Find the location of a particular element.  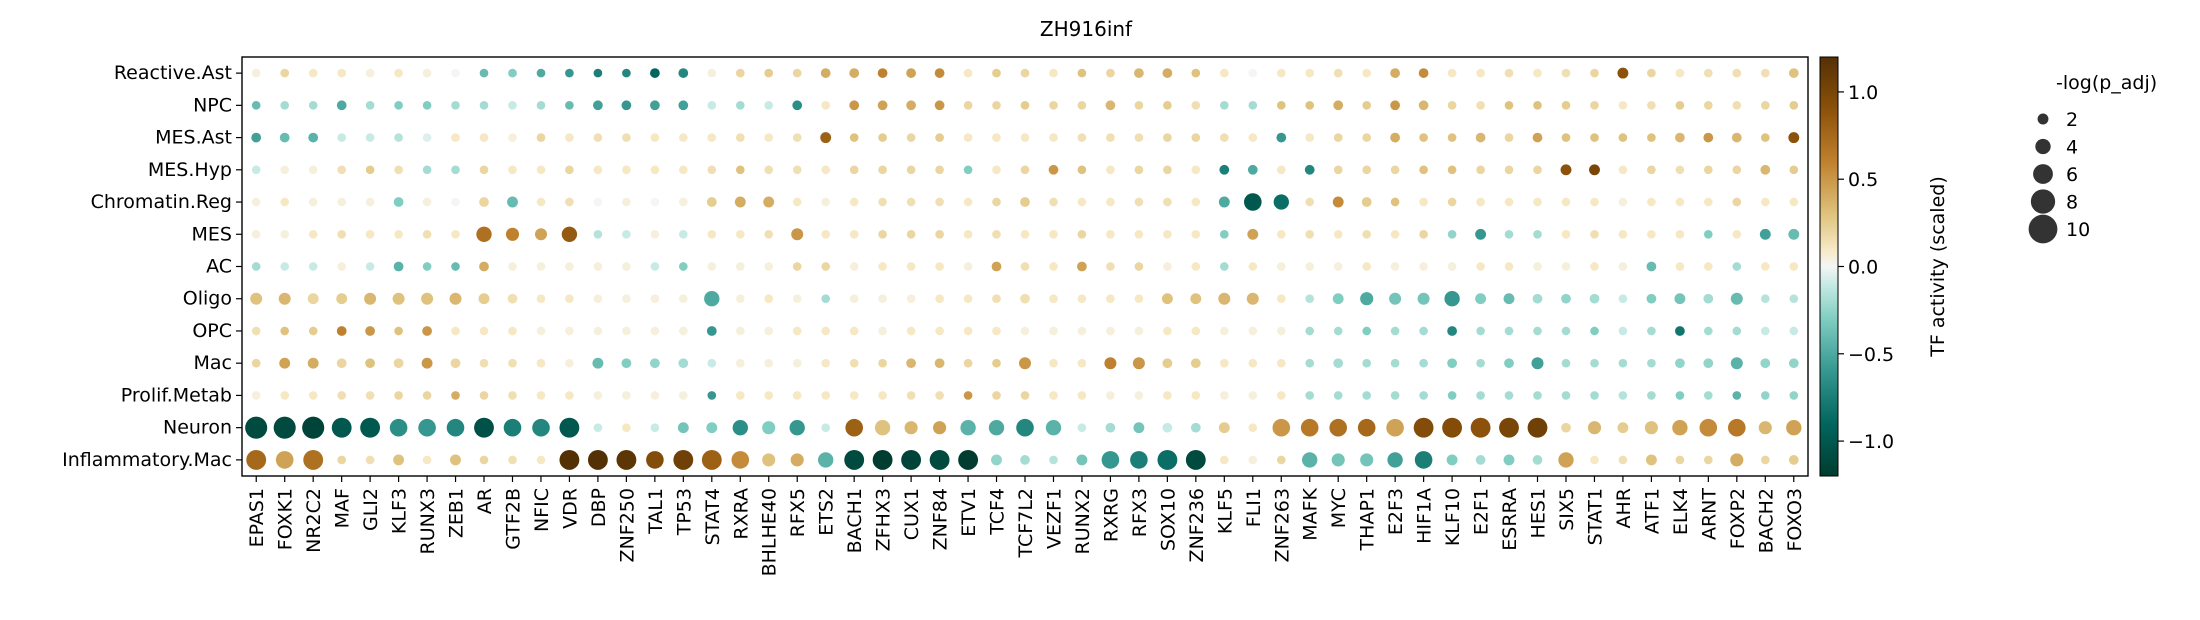

x-tick-label: RXRA is located at coordinates (741, 514).